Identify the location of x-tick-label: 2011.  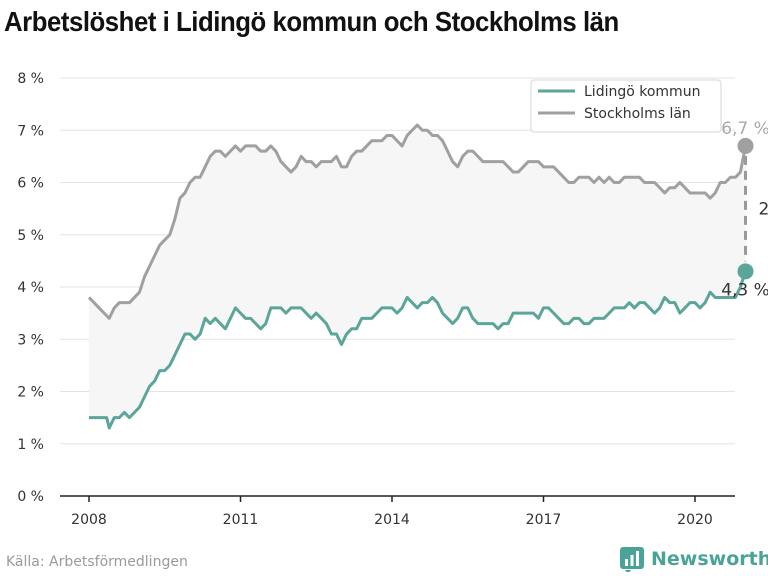
(241, 520).